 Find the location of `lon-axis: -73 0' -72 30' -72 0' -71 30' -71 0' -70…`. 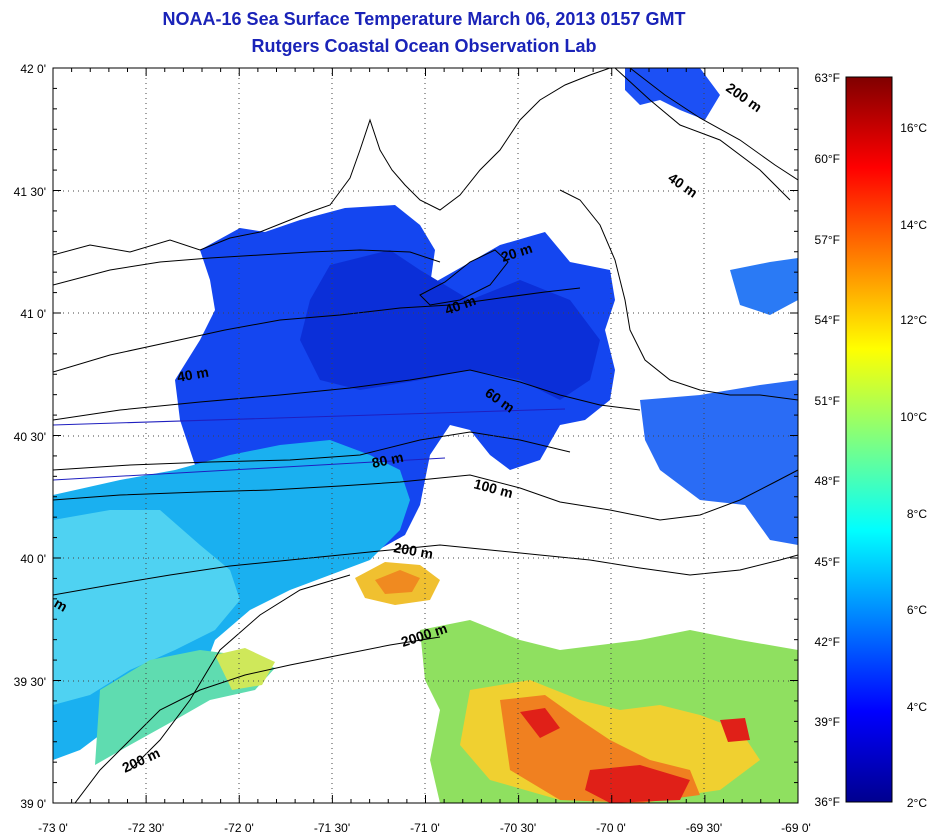

lon-axis: -73 0' -72 30' -72 0' -71 30' -71 0' -70… is located at coordinates (424, 828).